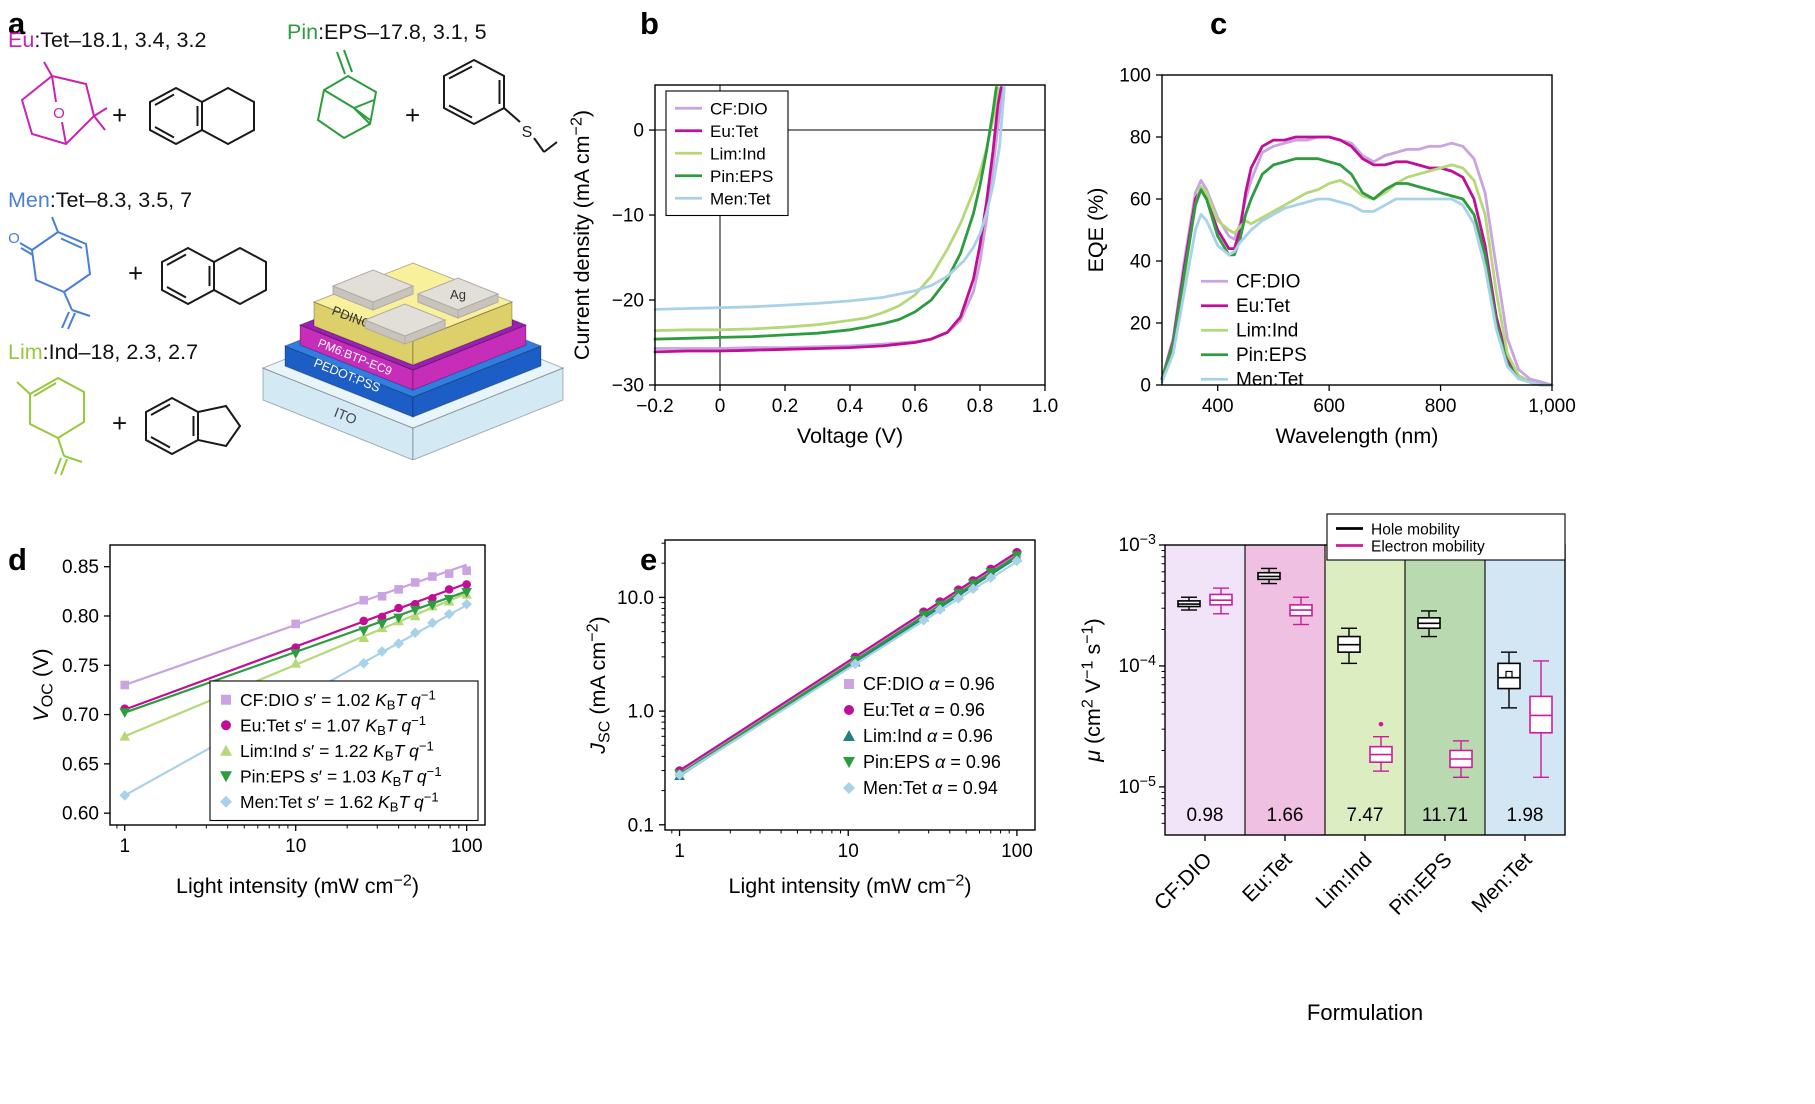  Describe the element at coordinates (500, 105) in the screenshot. I see `ethyl-phenyl-sulfide-structure: S` at that location.